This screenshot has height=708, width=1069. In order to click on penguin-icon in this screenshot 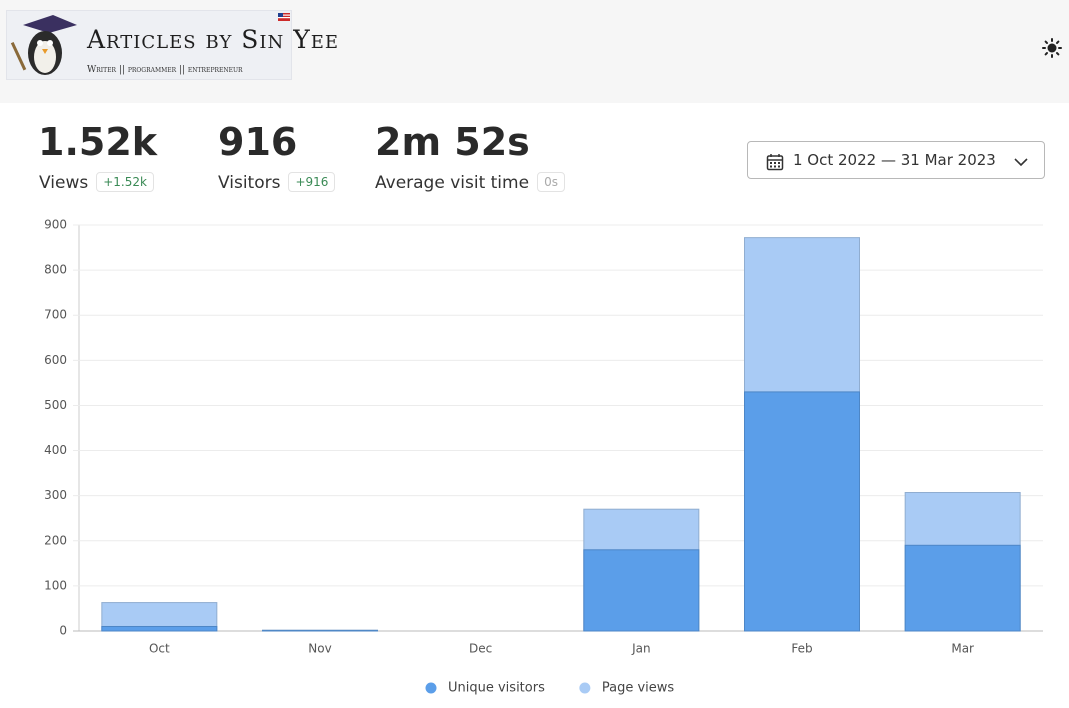, I will do `click(43, 45)`.